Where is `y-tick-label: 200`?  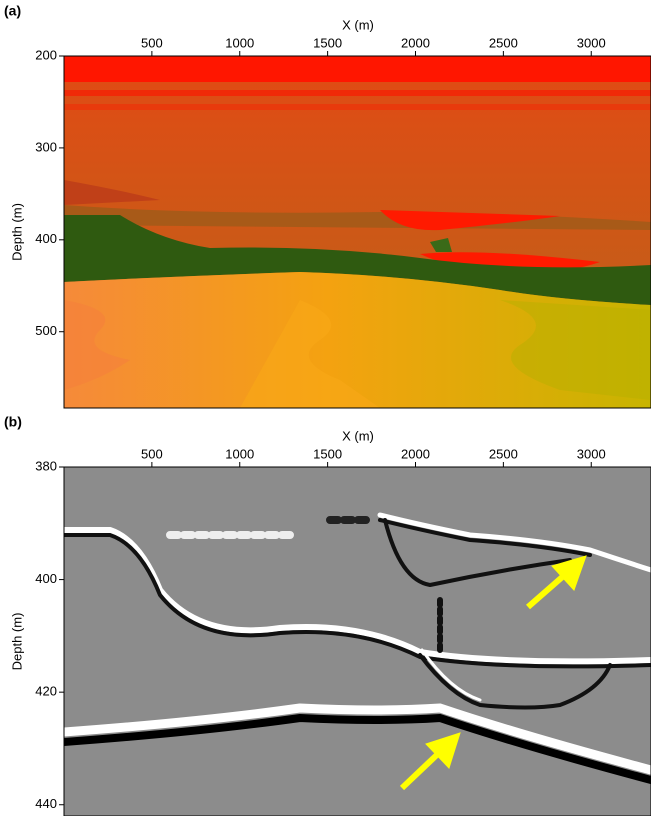
y-tick-label: 200 is located at coordinates (46, 54).